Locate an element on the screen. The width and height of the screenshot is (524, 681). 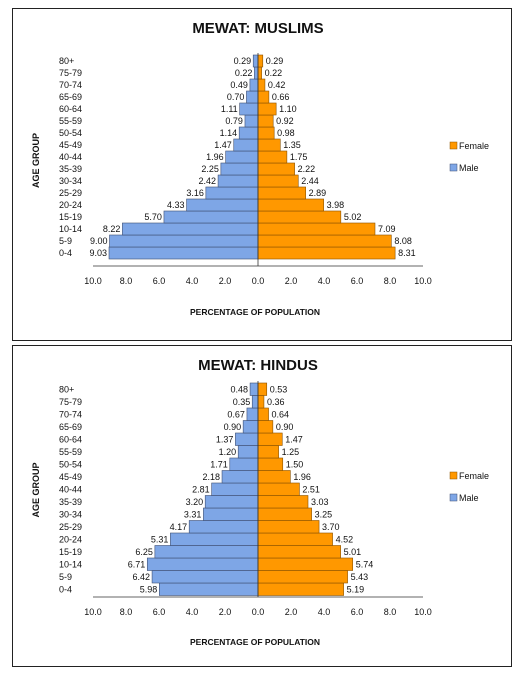
age-group-label: 80+ is located at coordinates (66, 389).